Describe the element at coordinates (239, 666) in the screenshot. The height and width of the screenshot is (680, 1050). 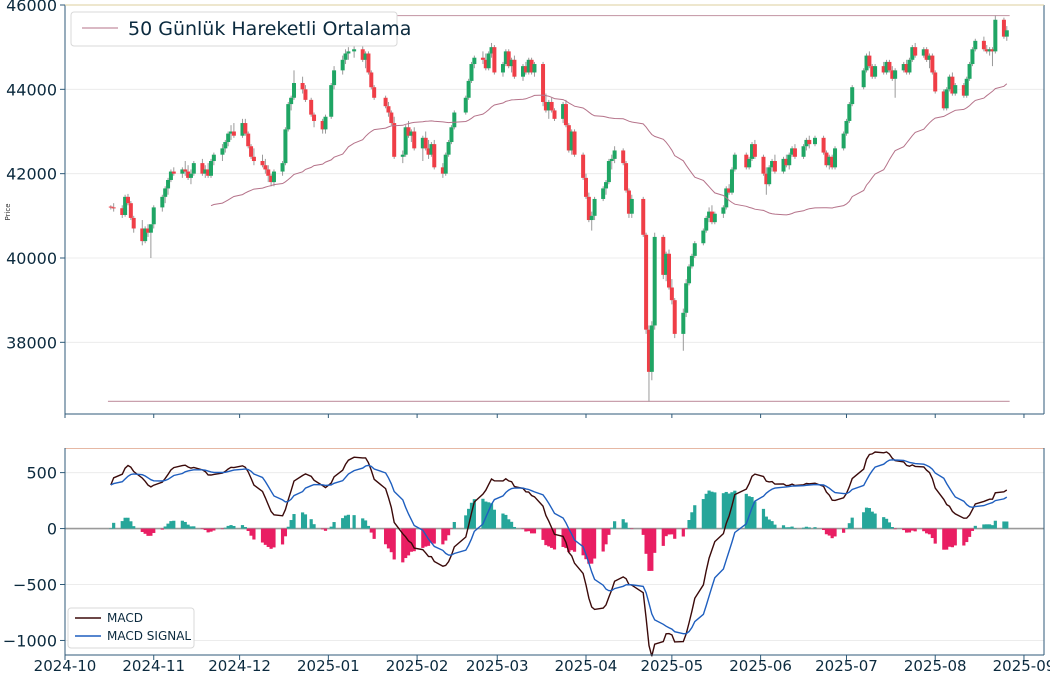
I see `xtick-label: 2024-12` at that location.